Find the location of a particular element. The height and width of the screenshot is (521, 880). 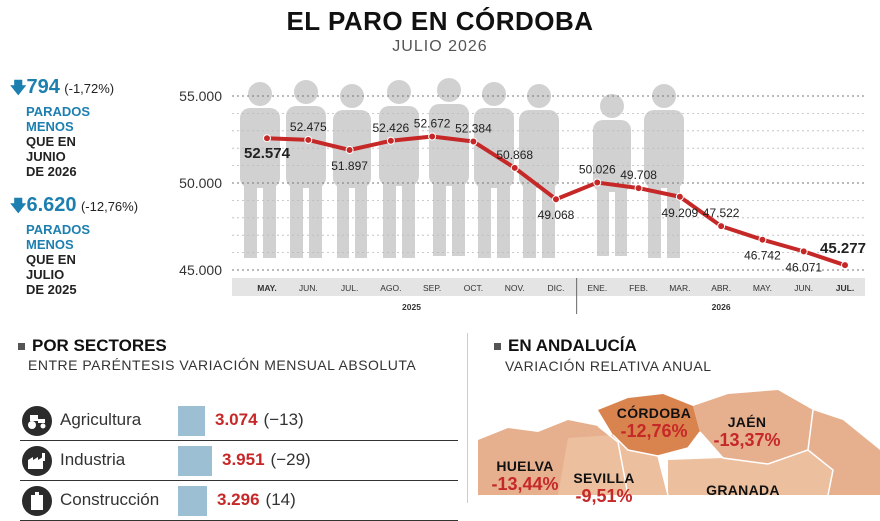

y-tick-label: 45.000 is located at coordinates (200, 270).